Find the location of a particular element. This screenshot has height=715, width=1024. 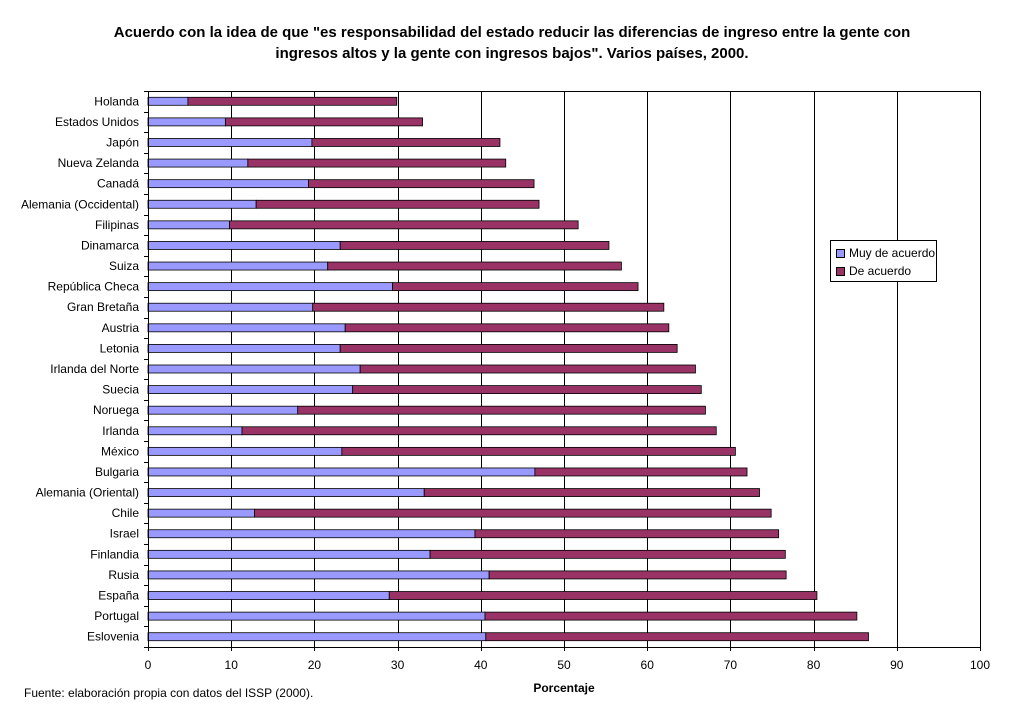

y-tick-label: Estados Unidos is located at coordinates (97, 122).